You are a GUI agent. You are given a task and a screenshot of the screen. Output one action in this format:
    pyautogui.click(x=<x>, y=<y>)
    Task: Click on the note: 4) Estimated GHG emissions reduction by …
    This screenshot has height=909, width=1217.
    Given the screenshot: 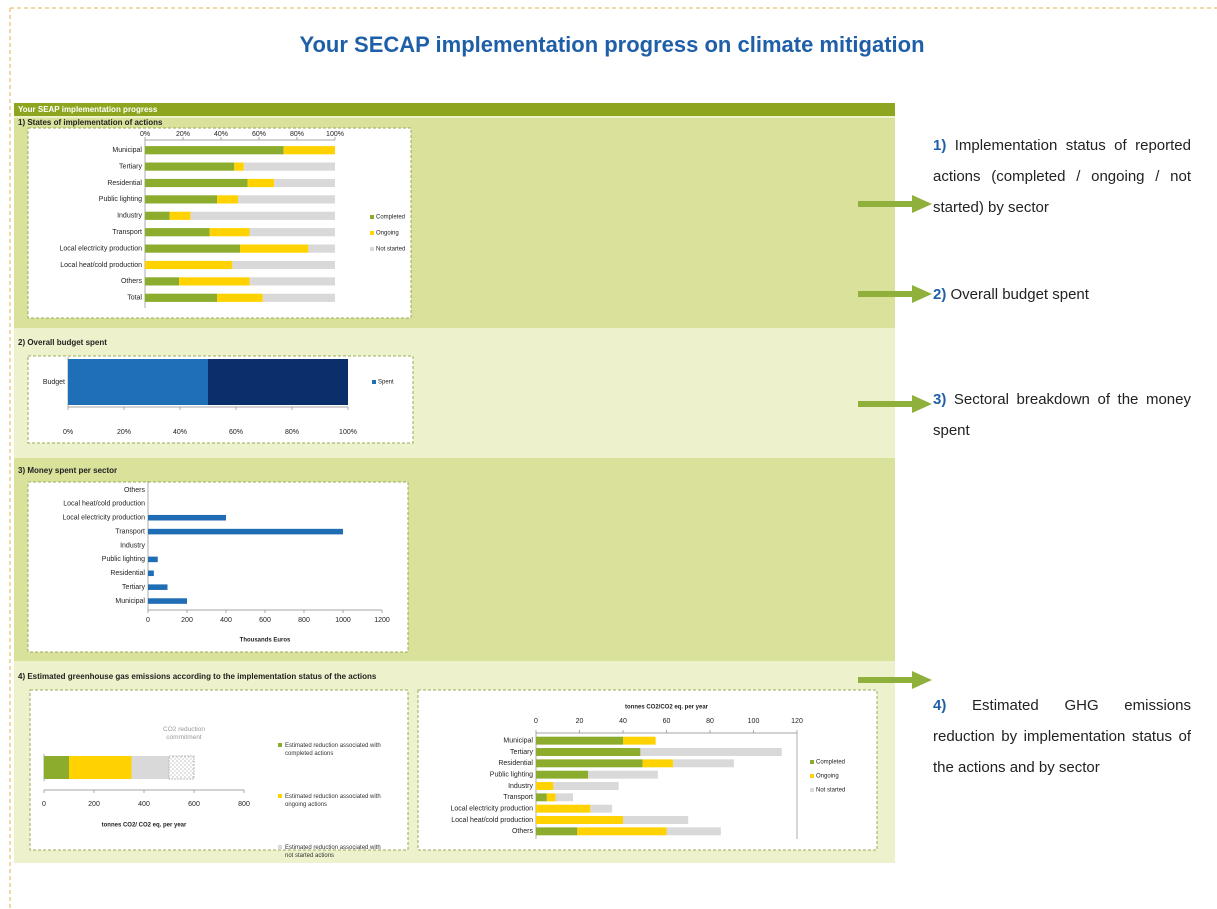 What is the action you would take?
    pyautogui.click(x=1062, y=736)
    